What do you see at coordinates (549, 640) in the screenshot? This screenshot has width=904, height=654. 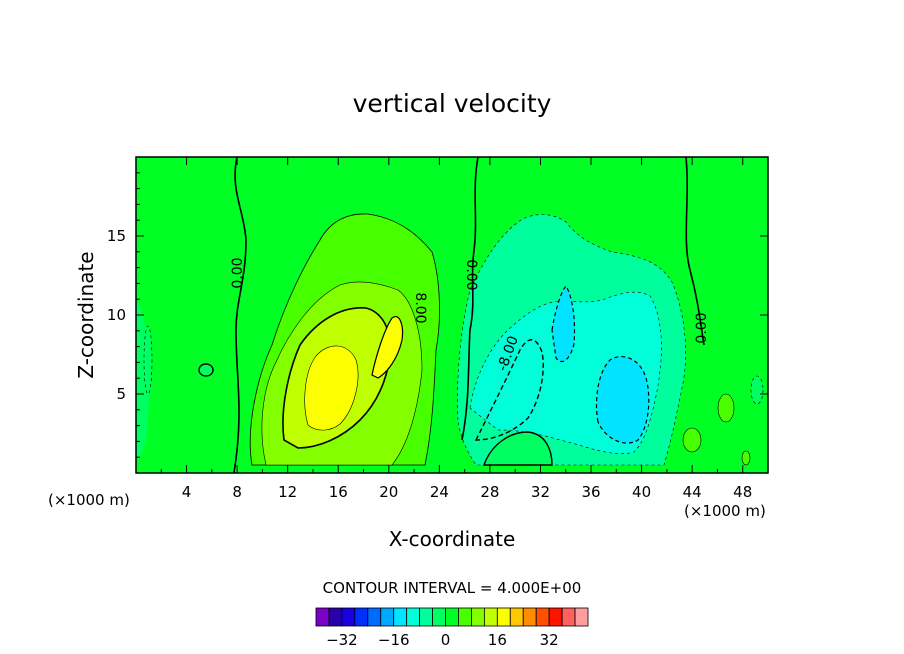 I see `colorbar-tick-label: 32` at bounding box center [549, 640].